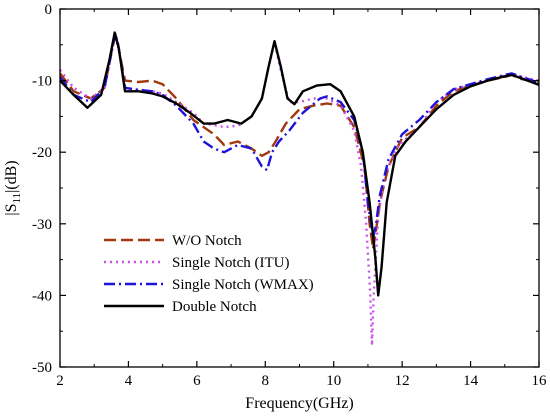 The height and width of the screenshot is (416, 550). I want to click on legend-label: Double Notch, so click(214, 307).